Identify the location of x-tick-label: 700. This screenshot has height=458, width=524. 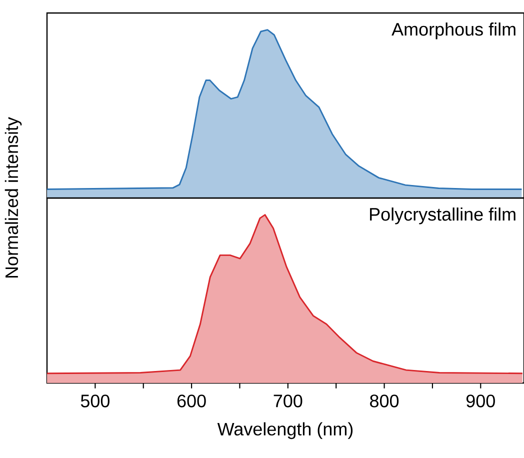
(288, 401).